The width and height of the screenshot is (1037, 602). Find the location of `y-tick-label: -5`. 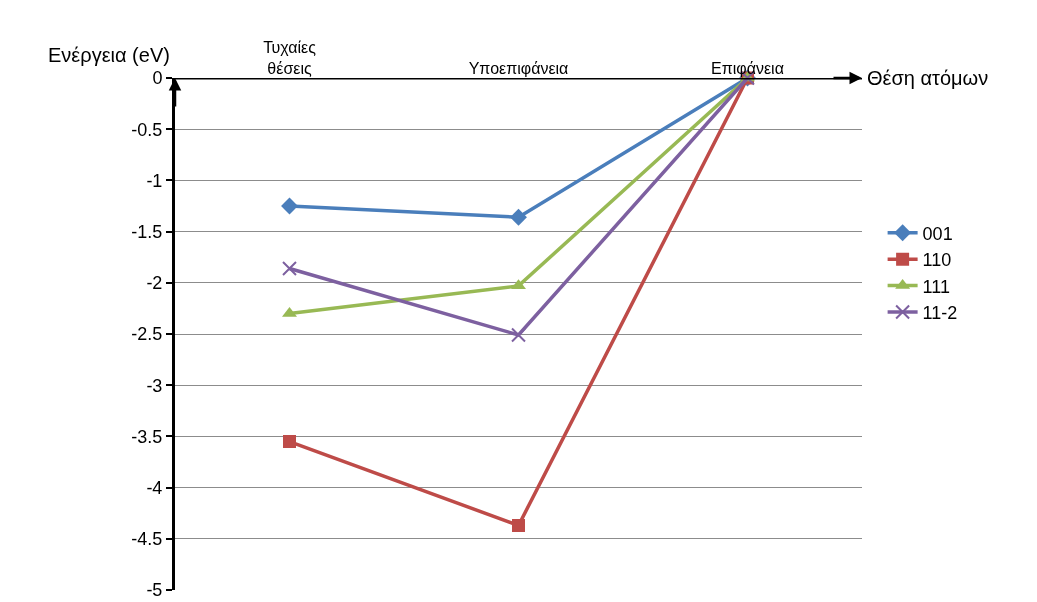

y-tick-label: -5 is located at coordinates (154, 590).